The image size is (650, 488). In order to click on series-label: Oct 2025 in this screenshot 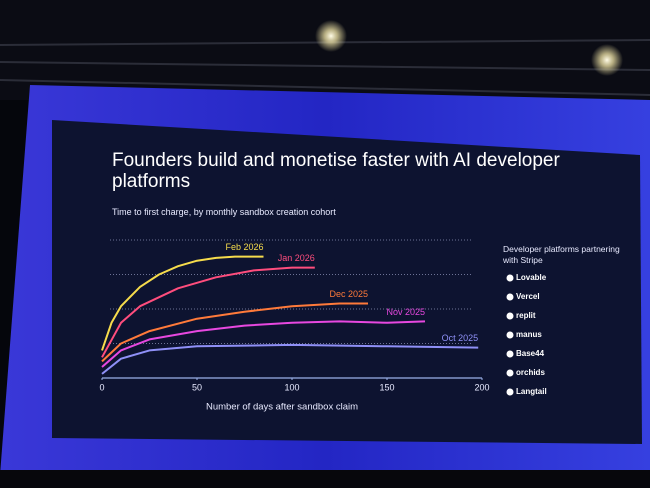, I will do `click(460, 338)`.